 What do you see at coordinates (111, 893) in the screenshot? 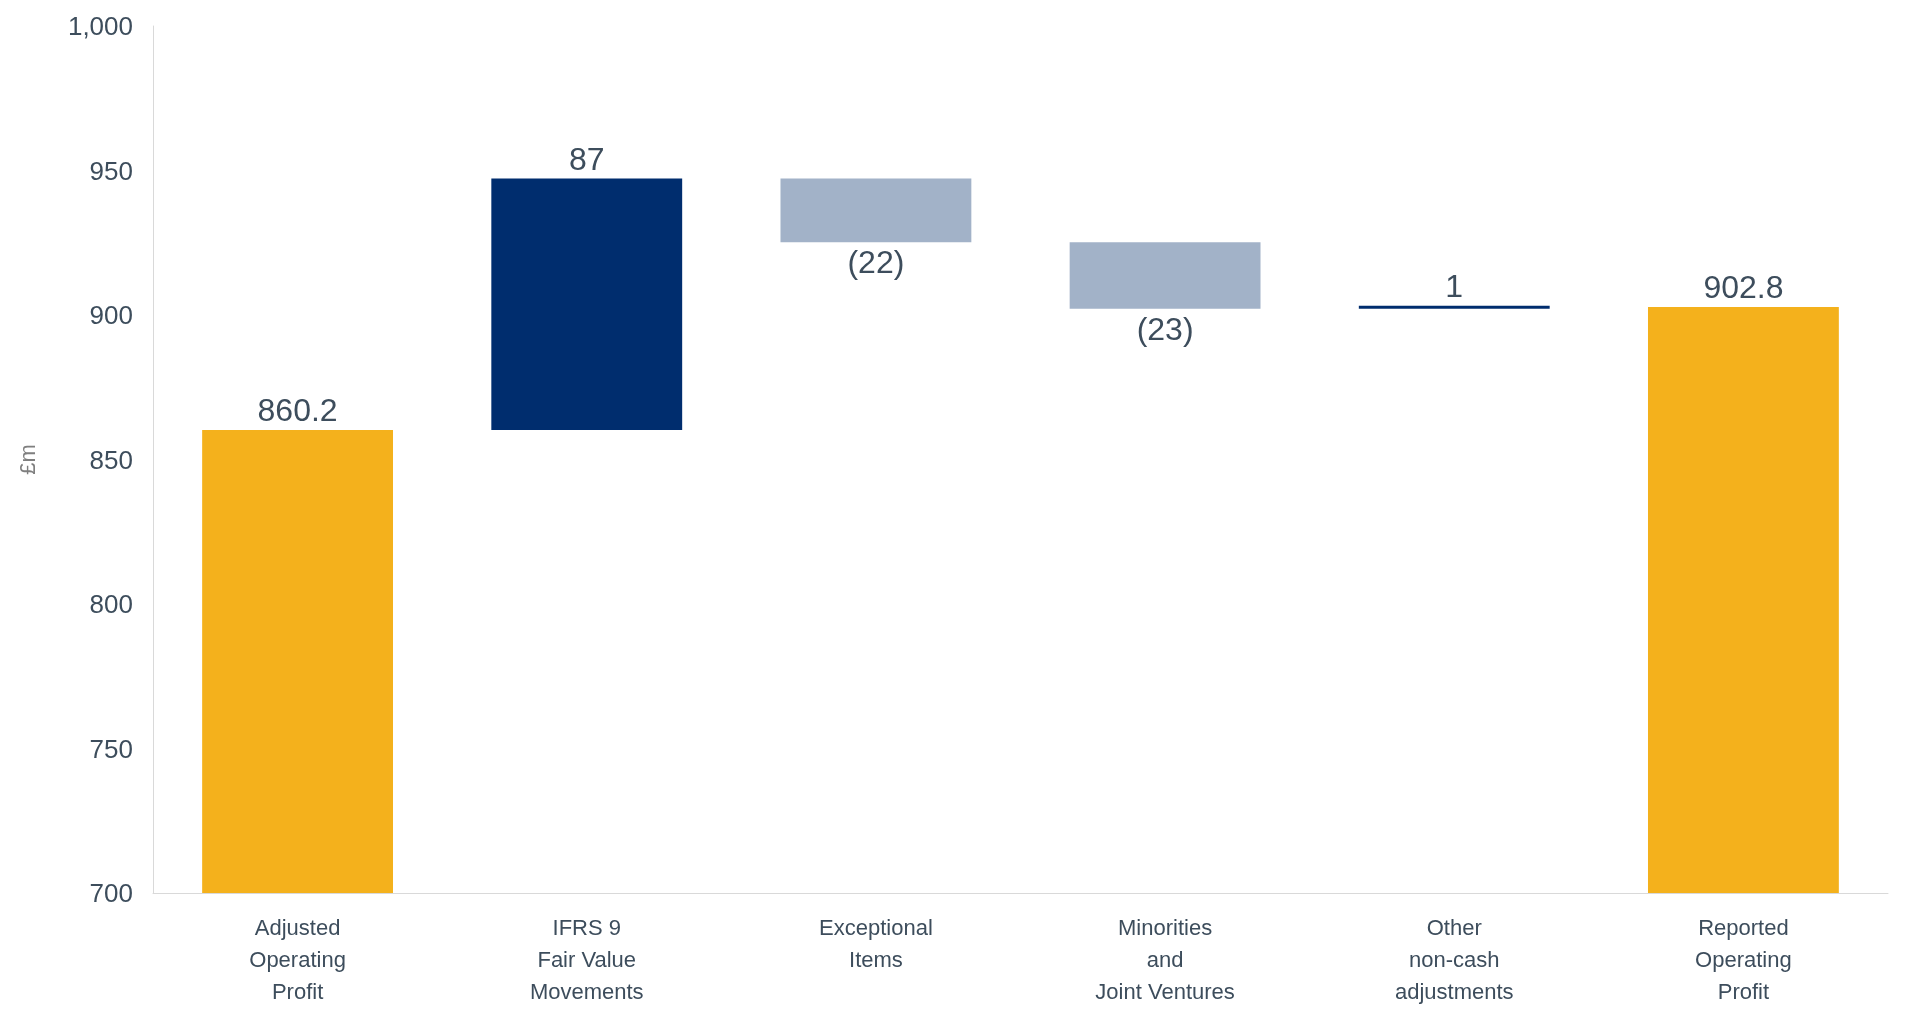
I see `y-tick-label: 700` at bounding box center [111, 893].